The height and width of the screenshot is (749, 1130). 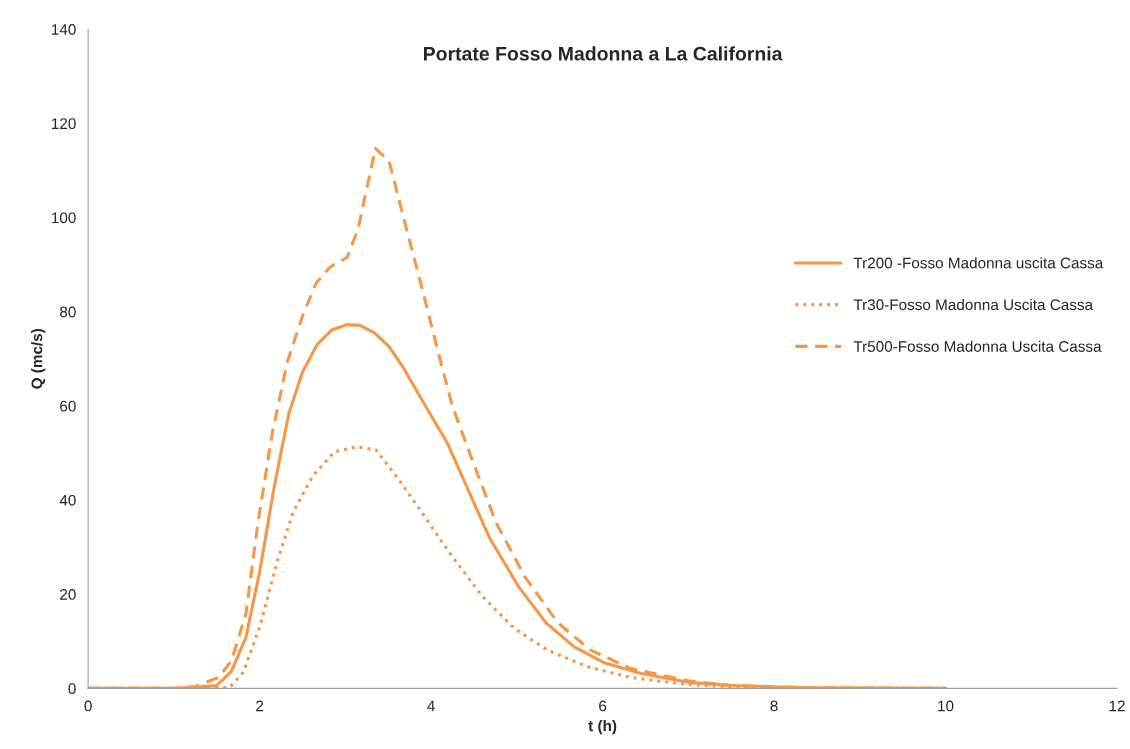 I want to click on y-tick-label: 60, so click(x=68, y=406).